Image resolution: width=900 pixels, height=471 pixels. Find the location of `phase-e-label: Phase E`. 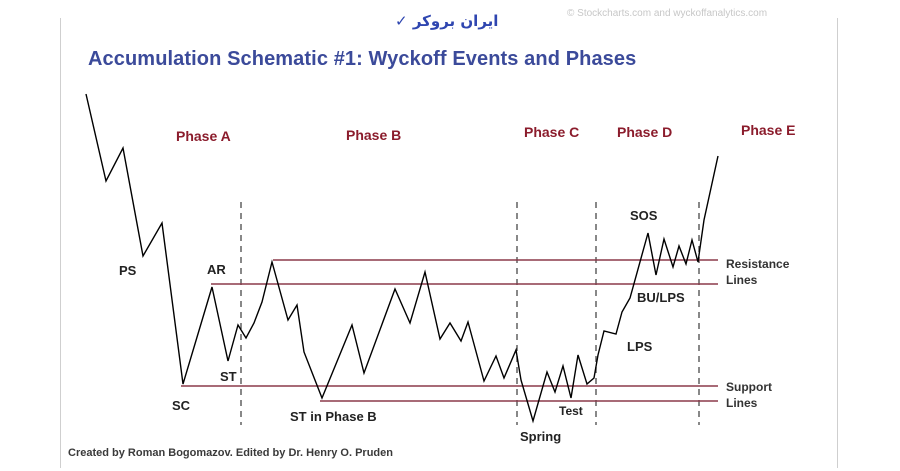

phase-e-label: Phase E is located at coordinates (768, 130).